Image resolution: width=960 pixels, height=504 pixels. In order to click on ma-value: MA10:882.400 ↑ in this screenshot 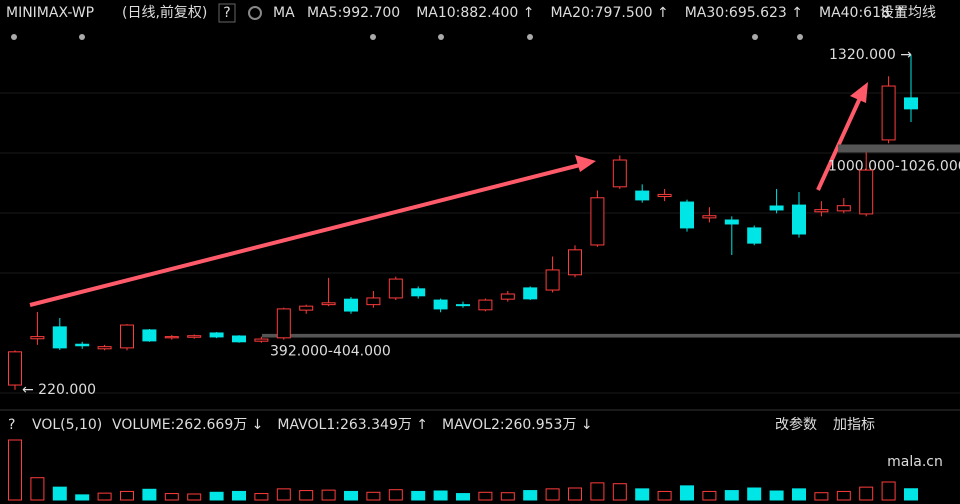, I will do `click(475, 13)`.